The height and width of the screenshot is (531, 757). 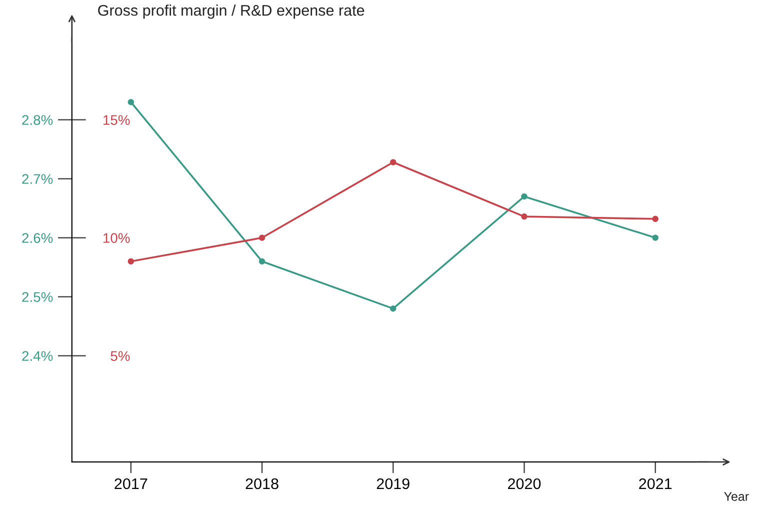 I want to click on chart-title: Gross profit margin / R&D expense rate, so click(x=231, y=11).